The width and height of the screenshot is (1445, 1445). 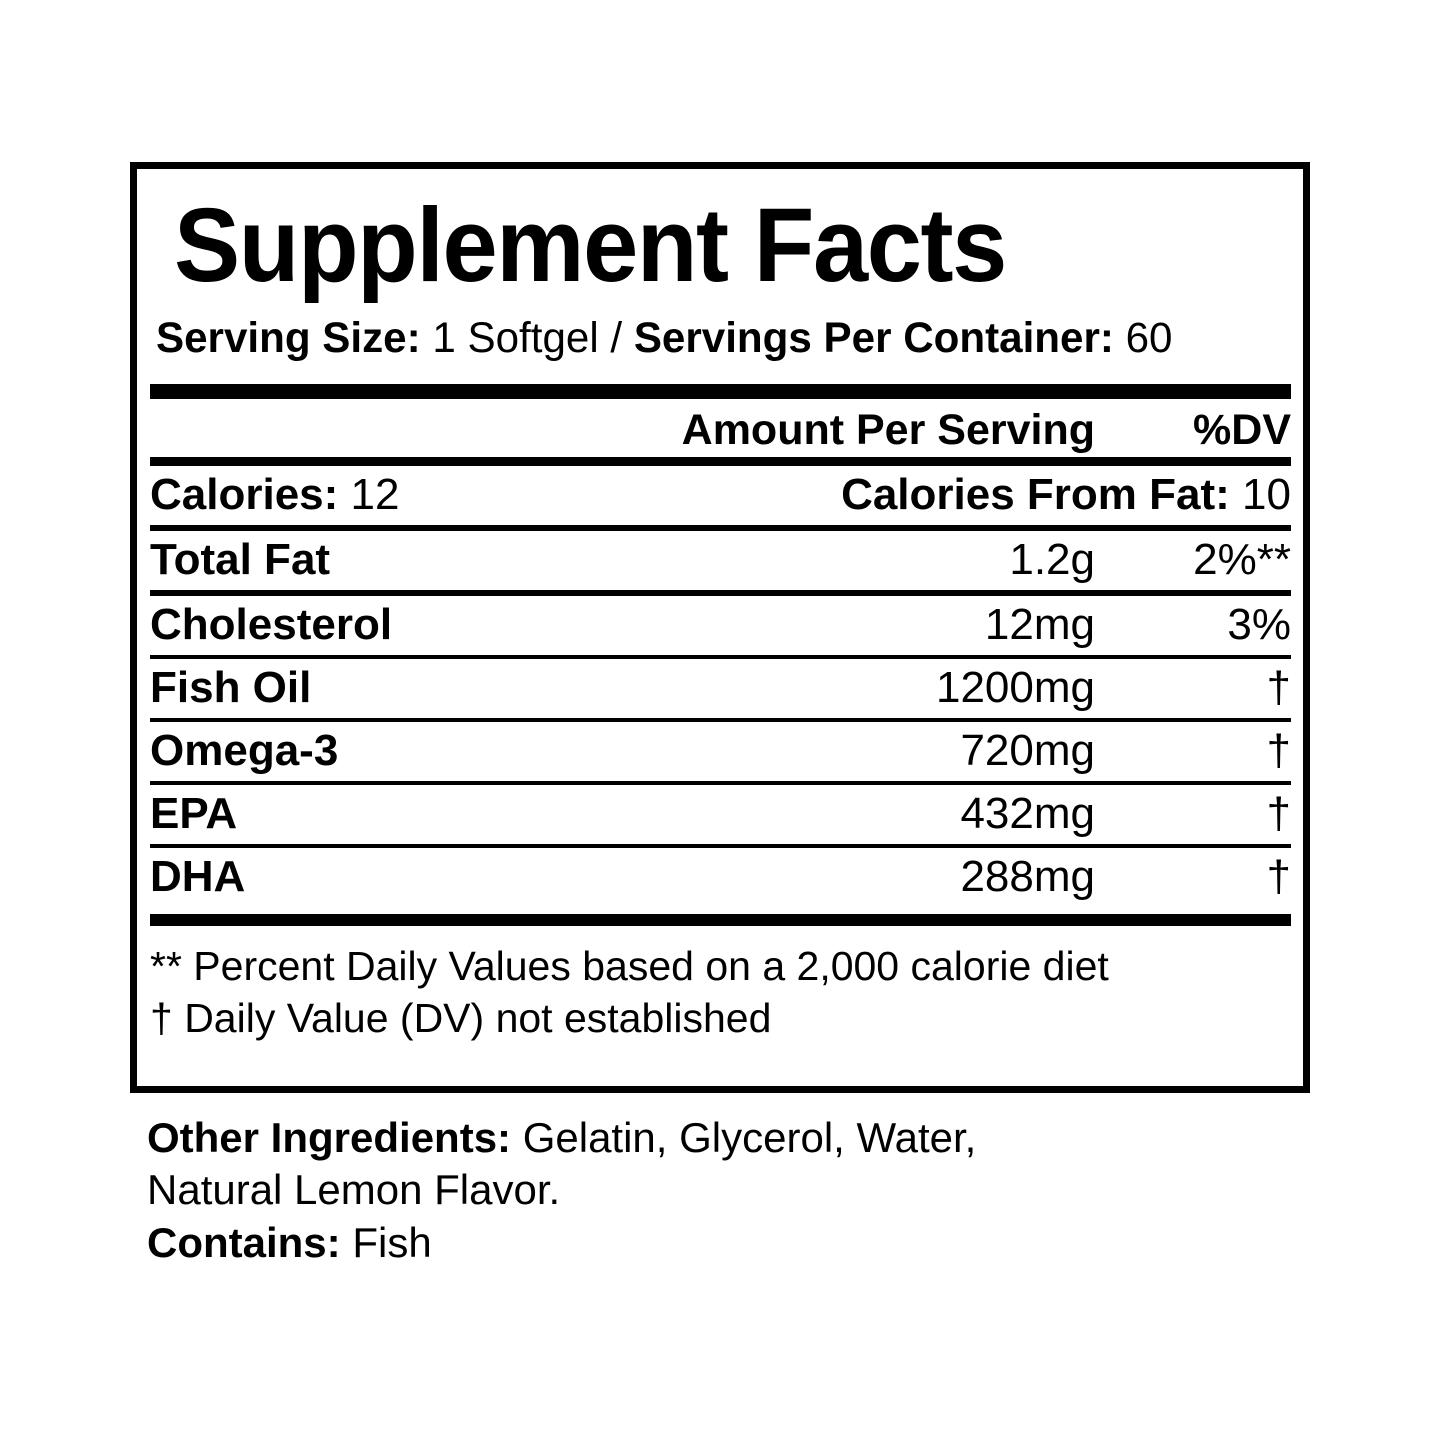 I want to click on serving-container-spacer, so click(x=628, y=338).